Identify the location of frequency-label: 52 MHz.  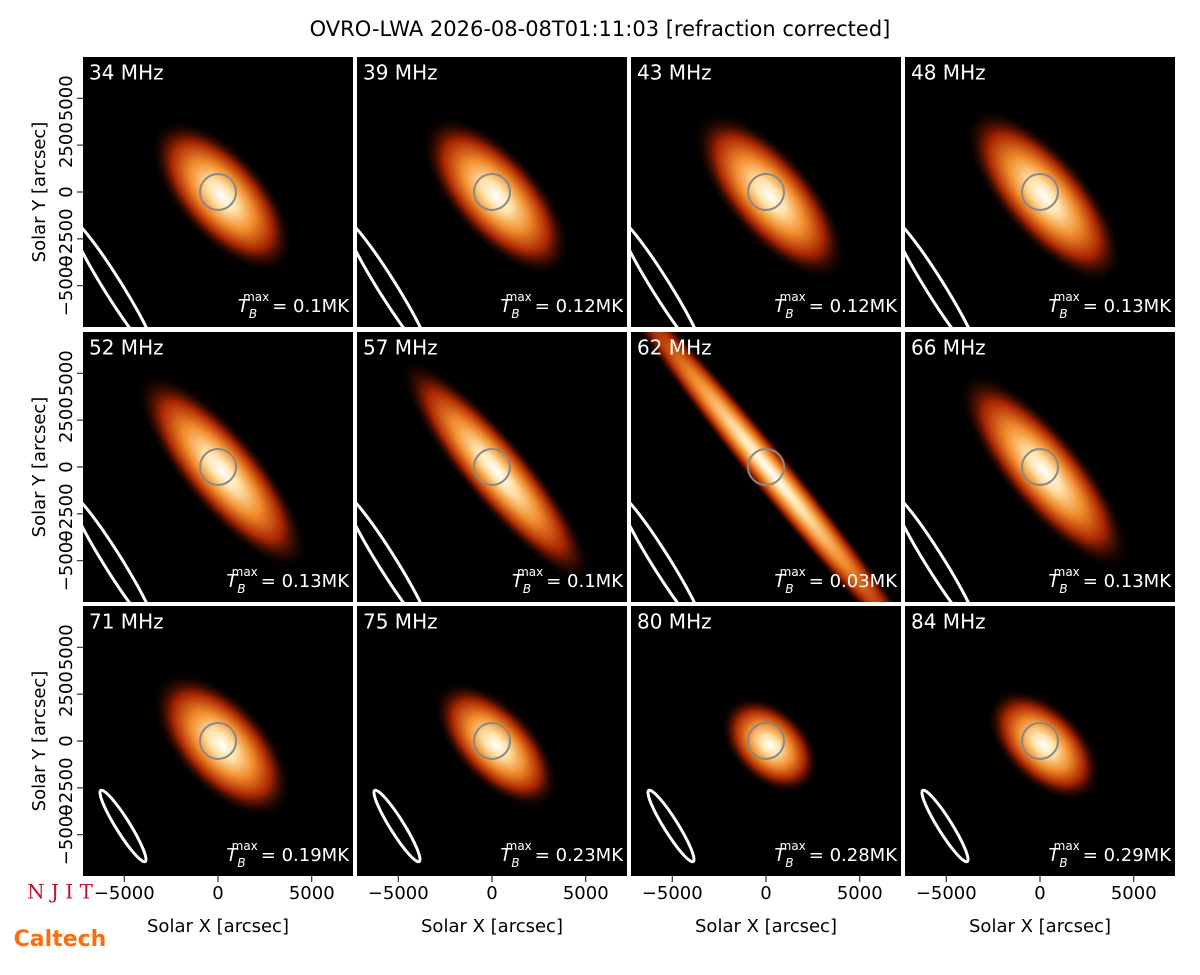
(126, 348).